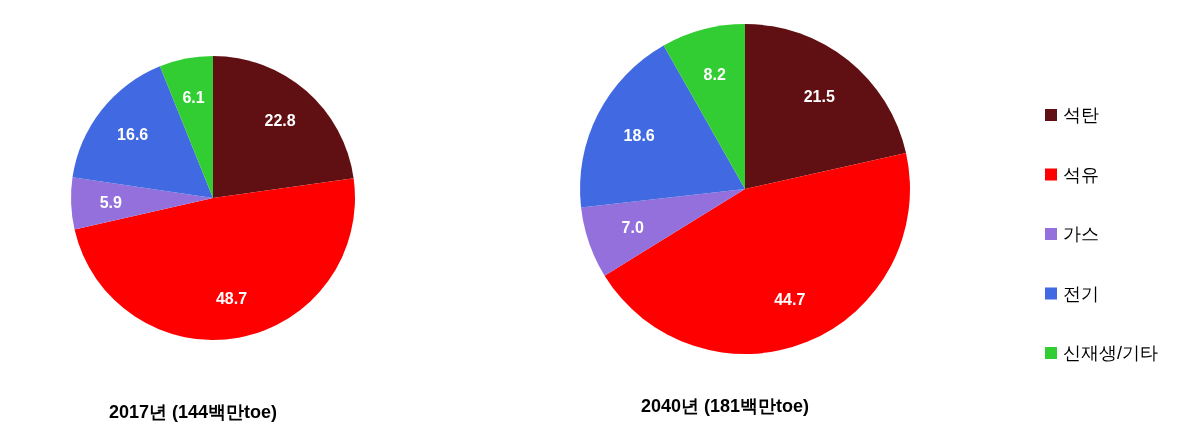  What do you see at coordinates (1081, 174) in the screenshot?
I see `legend-label: 석유` at bounding box center [1081, 174].